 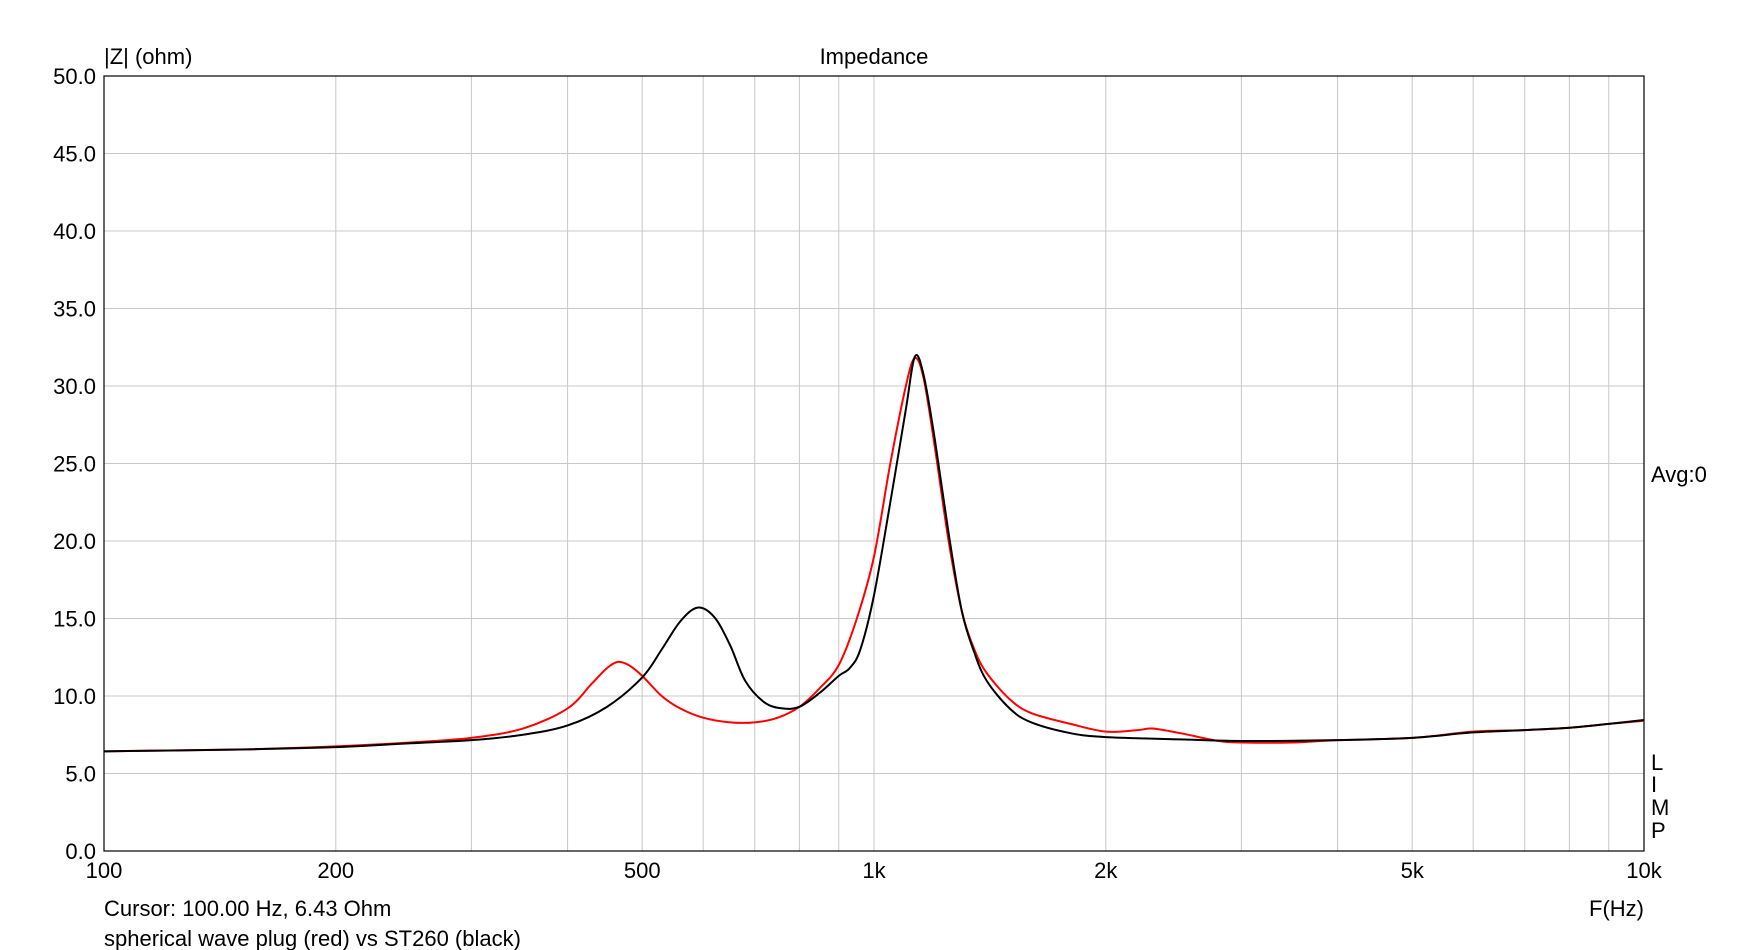 I want to click on x-tick-label: 2k, so click(x=1106, y=870).